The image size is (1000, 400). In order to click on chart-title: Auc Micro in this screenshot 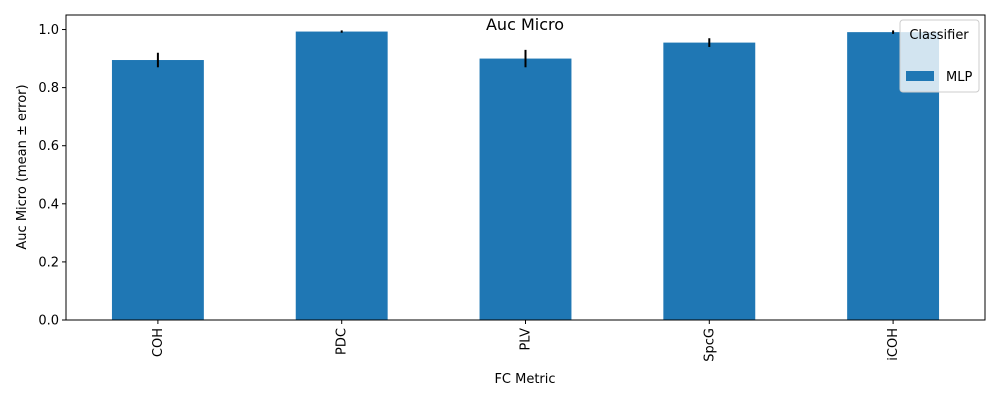, I will do `click(525, 24)`.